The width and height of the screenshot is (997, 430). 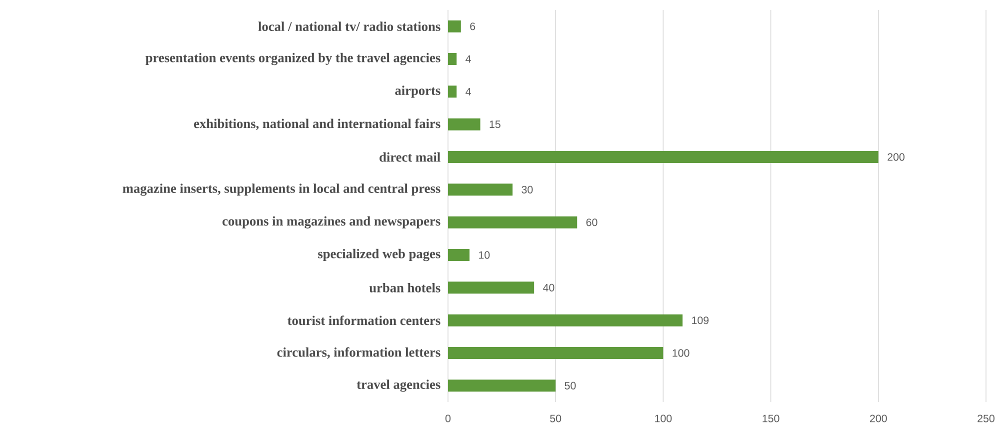 I want to click on x-tick-label: 100, so click(x=663, y=418).